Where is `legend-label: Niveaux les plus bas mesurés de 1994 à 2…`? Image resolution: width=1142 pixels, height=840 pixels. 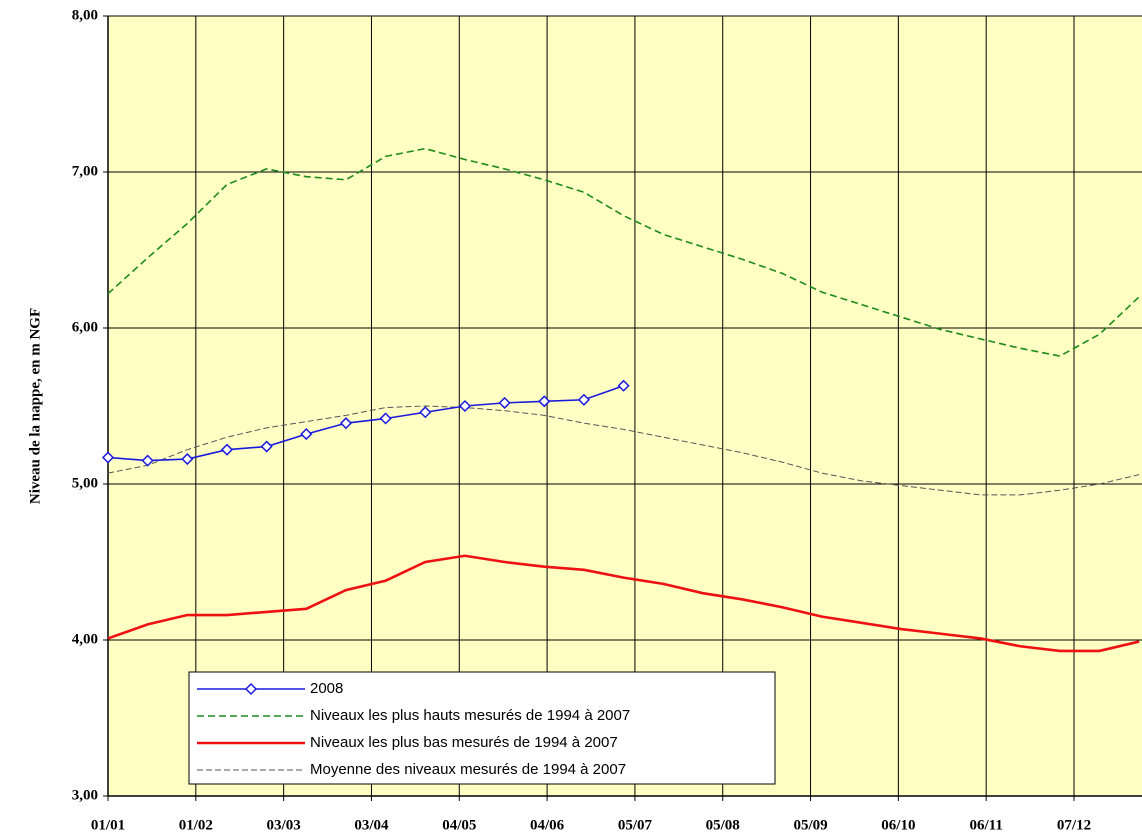 legend-label: Niveaux les plus bas mesurés de 1994 à 2… is located at coordinates (464, 742).